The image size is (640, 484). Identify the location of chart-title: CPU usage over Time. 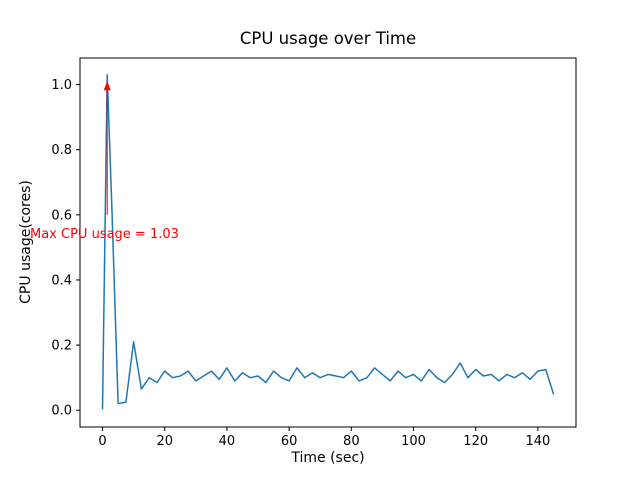
(328, 38).